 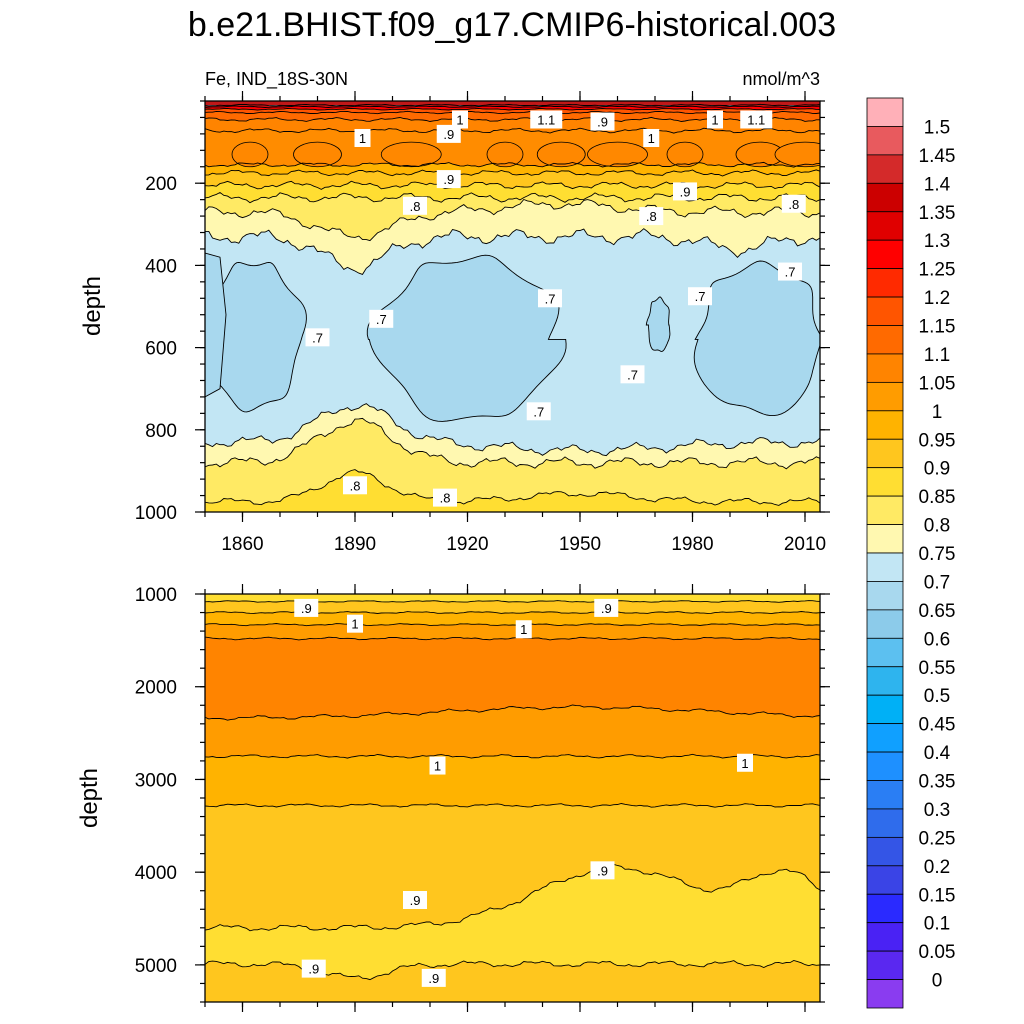 I want to click on y-tick-label: 3000, so click(x=156, y=780).